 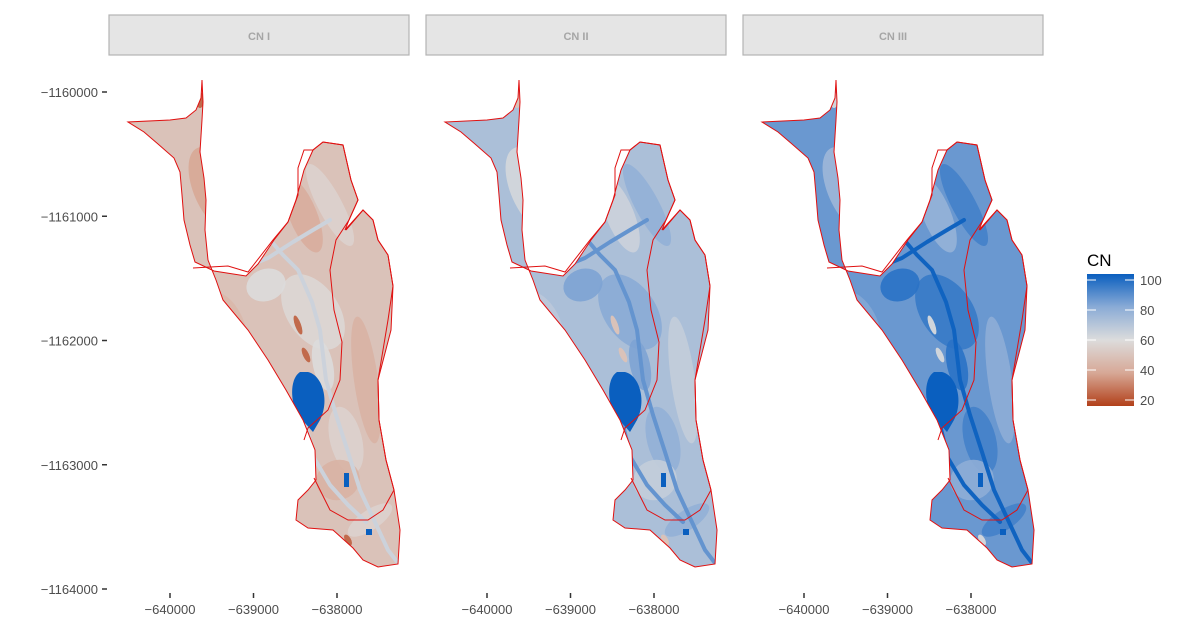 I want to click on facet-strips: CN I CN II CN III, so click(x=576, y=35).